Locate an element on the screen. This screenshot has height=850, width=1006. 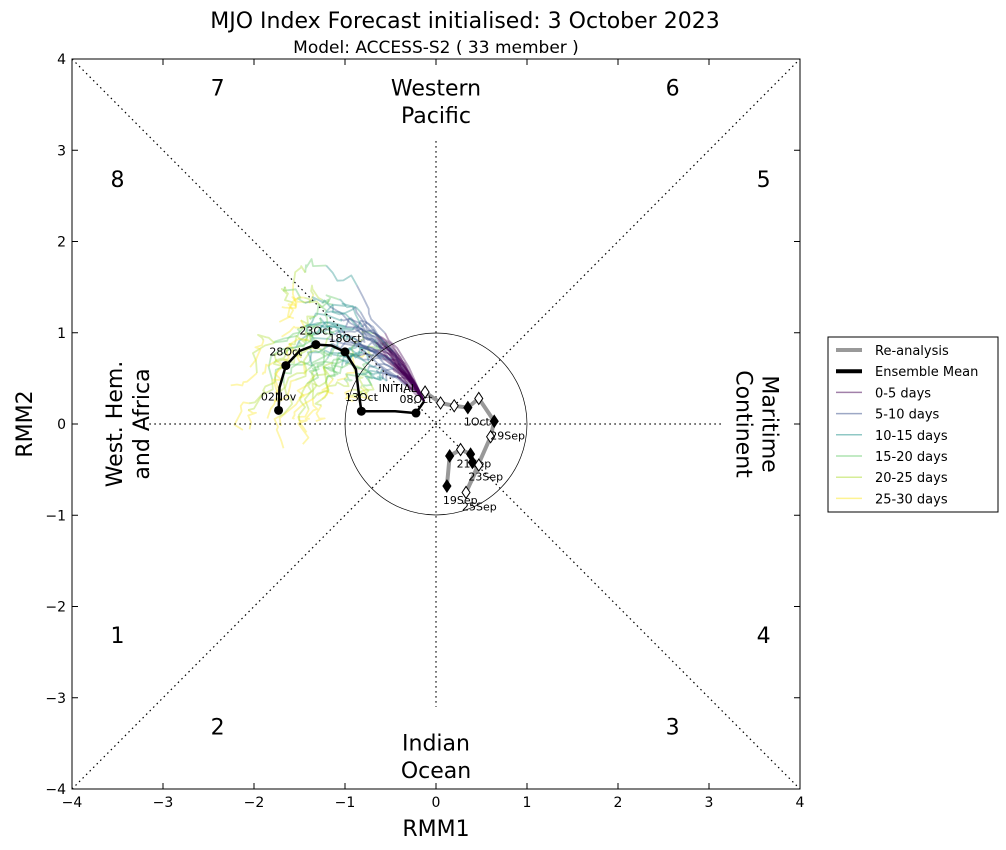
reanalysis-date-label: 25Sep is located at coordinates (479, 506).